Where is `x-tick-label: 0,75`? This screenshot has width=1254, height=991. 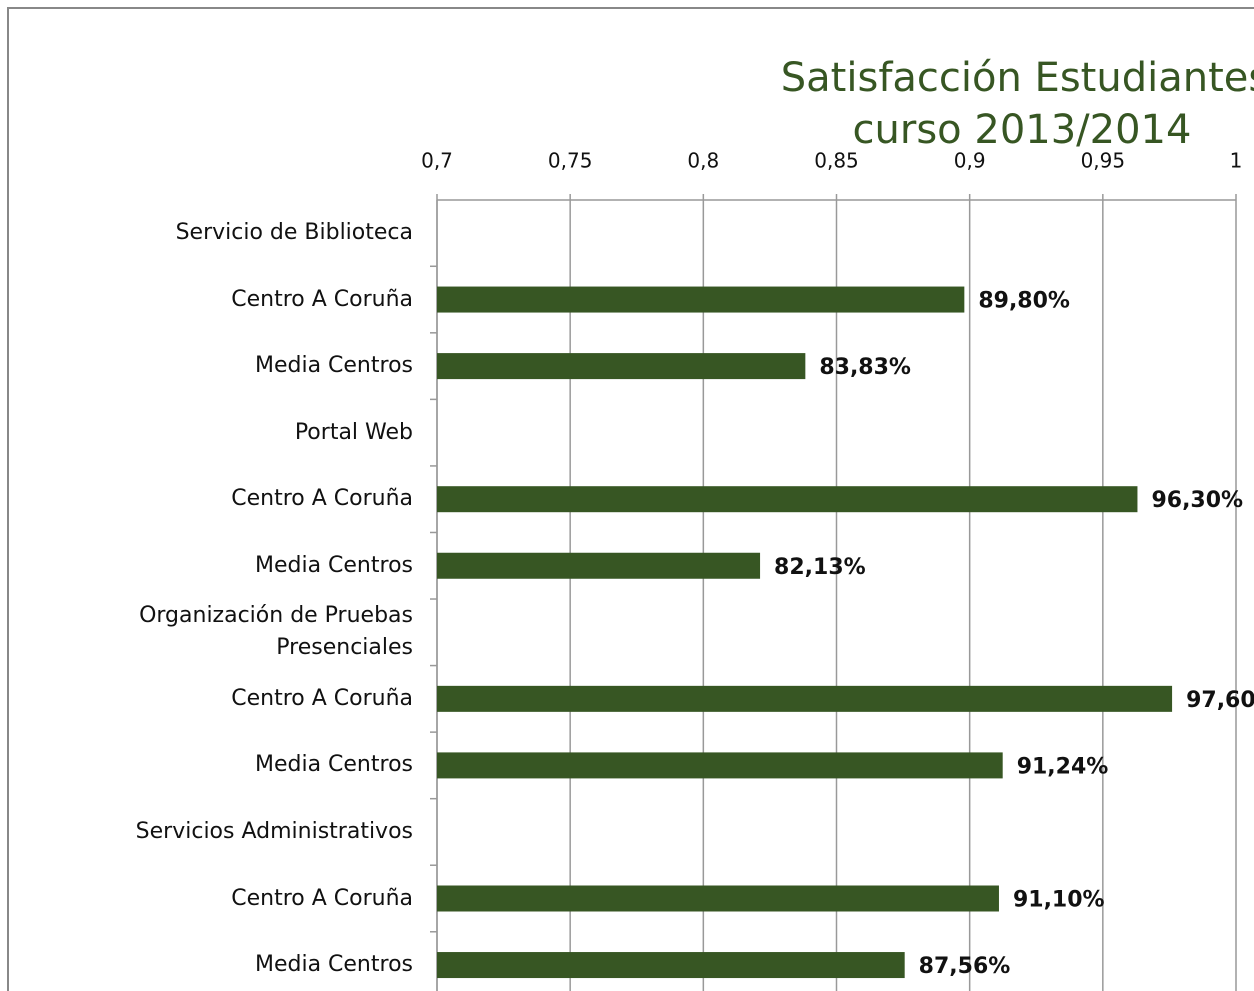 x-tick-label: 0,75 is located at coordinates (570, 161).